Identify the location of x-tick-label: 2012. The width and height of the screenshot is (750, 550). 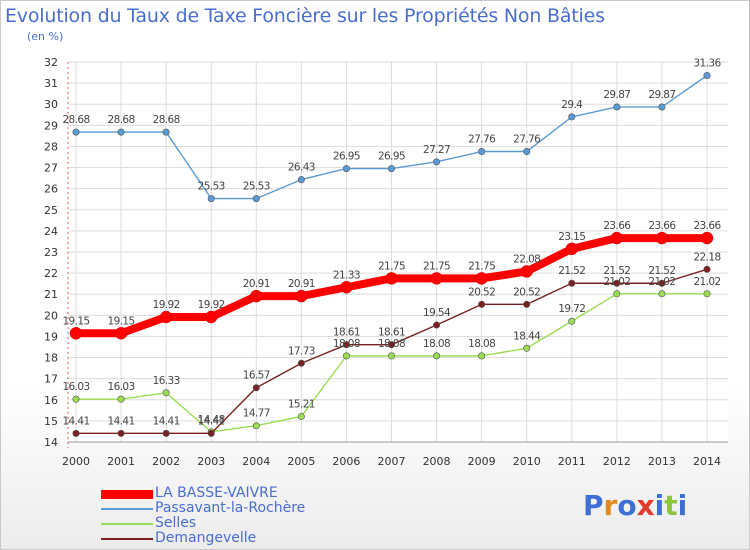
(617, 461).